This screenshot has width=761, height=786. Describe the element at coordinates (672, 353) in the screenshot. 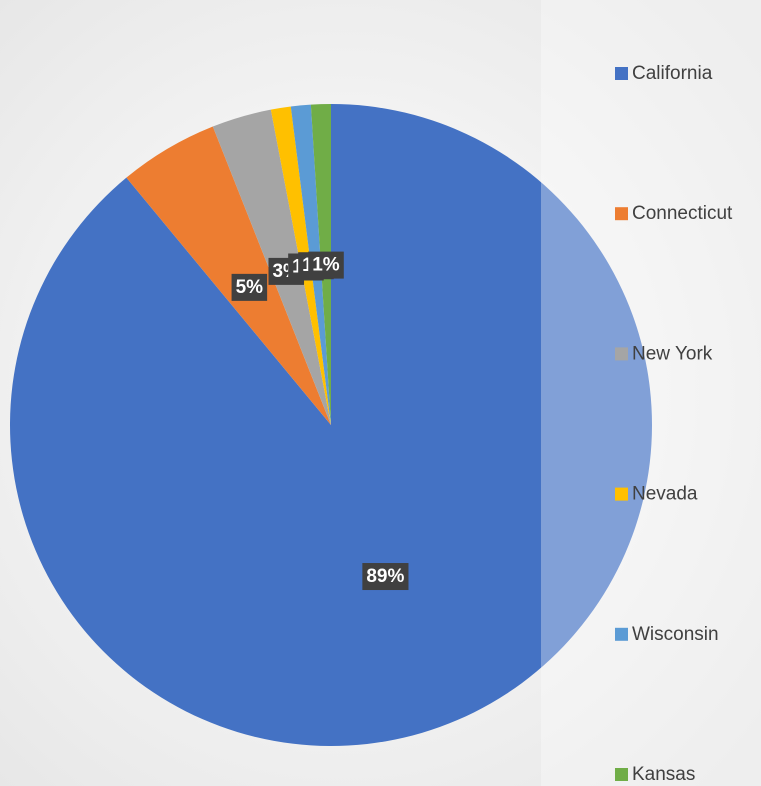

I see `legend-label: New York` at that location.